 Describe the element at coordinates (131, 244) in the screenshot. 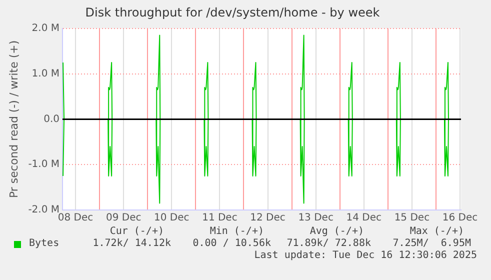

I see `text: 1.72k/ 14.12k` at that location.